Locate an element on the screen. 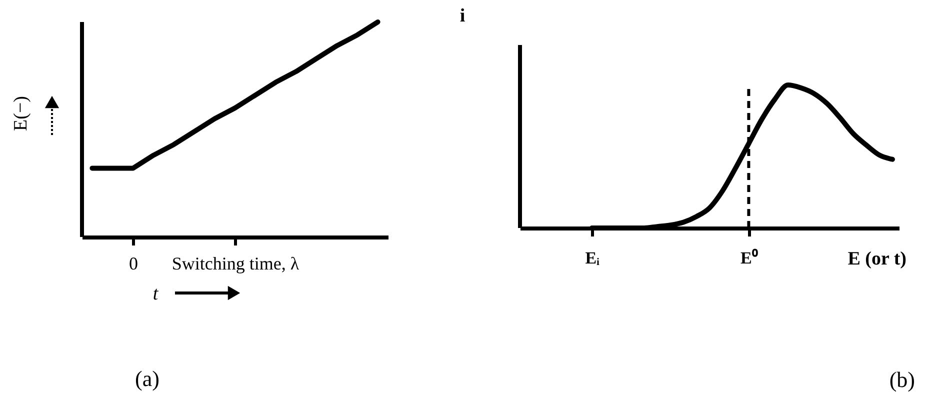 This screenshot has width=942, height=414. x-axis-title: E (or t) is located at coordinates (877, 259).